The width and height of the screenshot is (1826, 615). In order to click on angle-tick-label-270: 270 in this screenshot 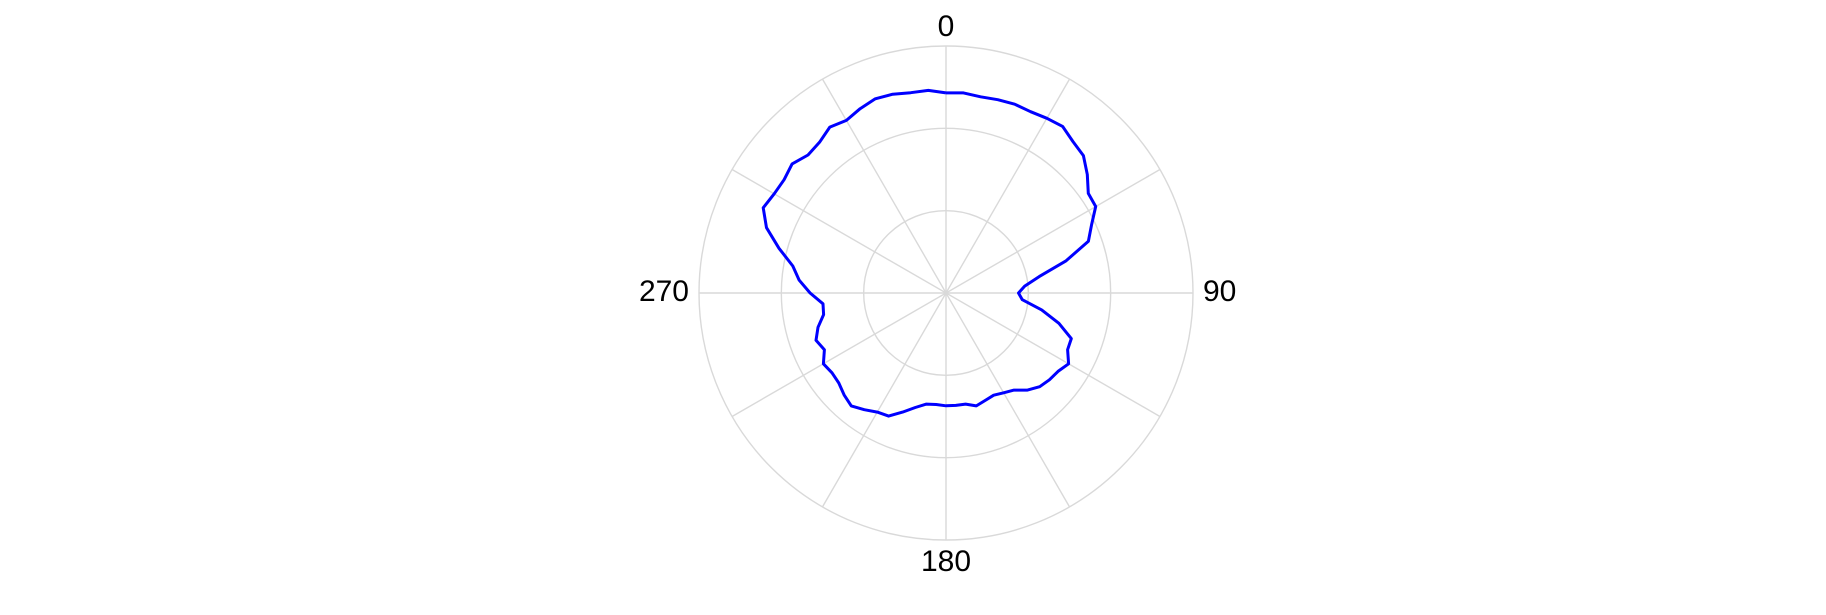, I will do `click(664, 291)`.